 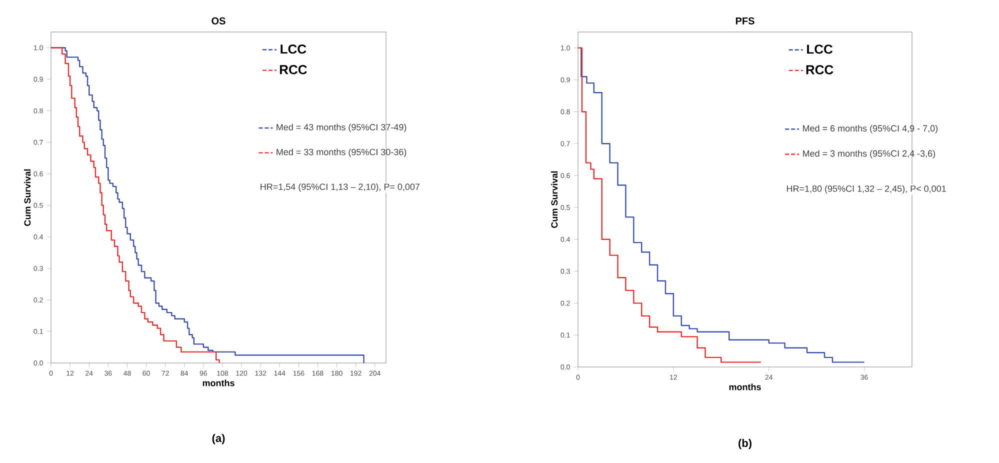 What do you see at coordinates (745, 20) in the screenshot?
I see `chart-title: PFS` at bounding box center [745, 20].